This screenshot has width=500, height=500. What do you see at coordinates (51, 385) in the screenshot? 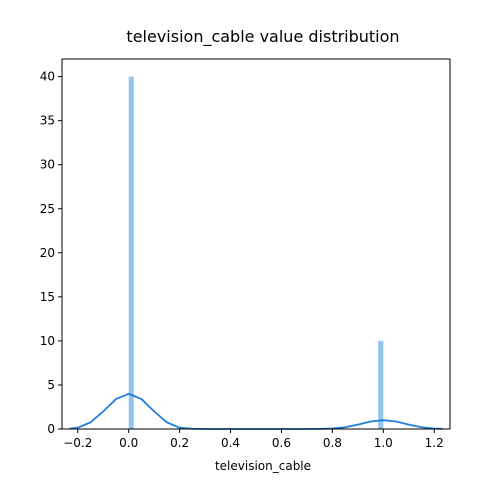
I see `y-tick-label-1: 5` at bounding box center [51, 385].